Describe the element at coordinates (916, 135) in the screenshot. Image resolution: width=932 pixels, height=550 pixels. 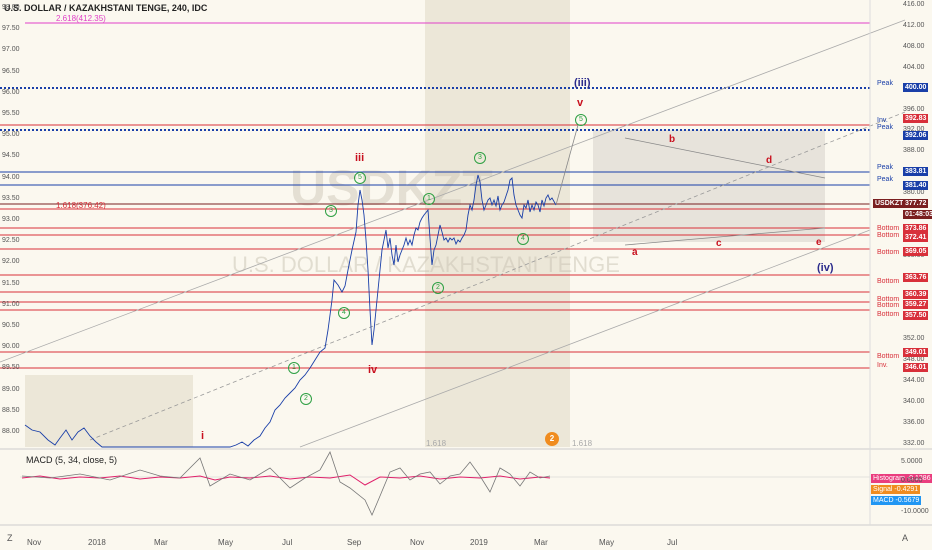
I see `price-label-badge: 392.06` at that location.